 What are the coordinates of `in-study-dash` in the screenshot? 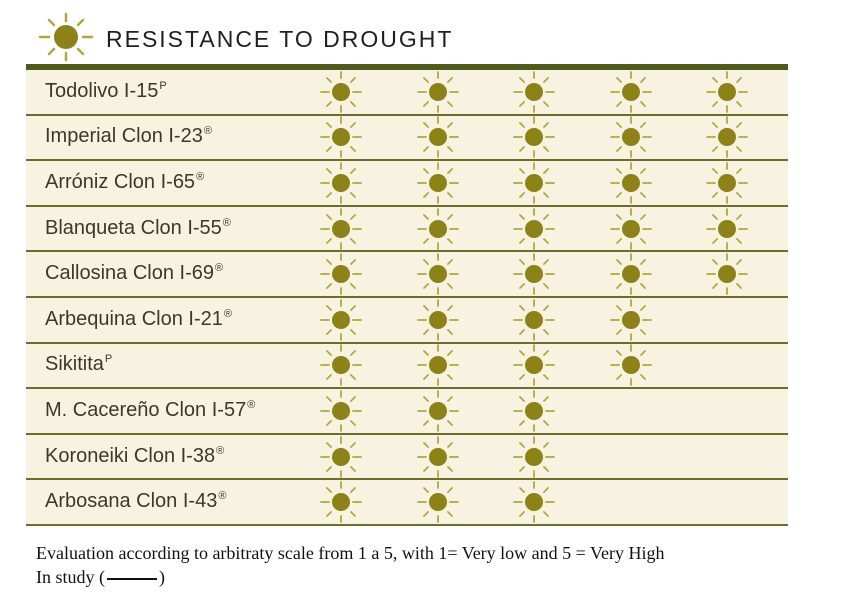 It's located at (132, 579).